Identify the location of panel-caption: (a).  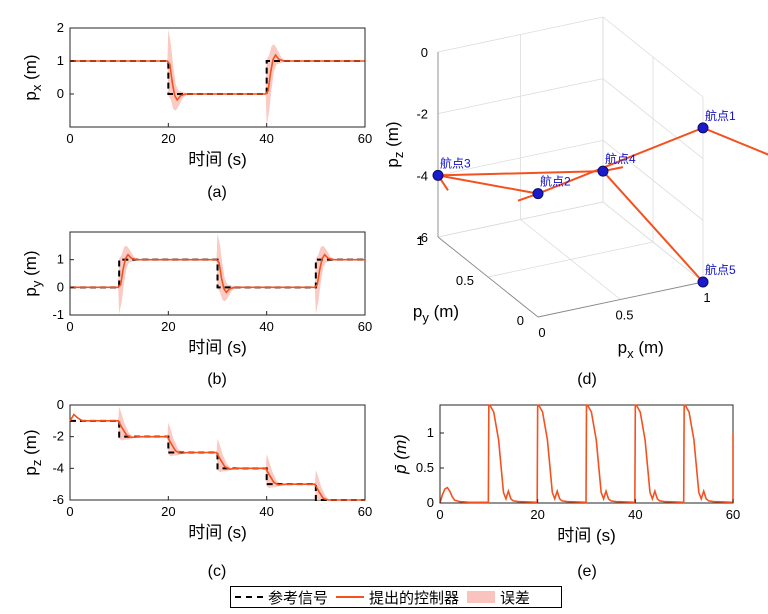
(217, 192).